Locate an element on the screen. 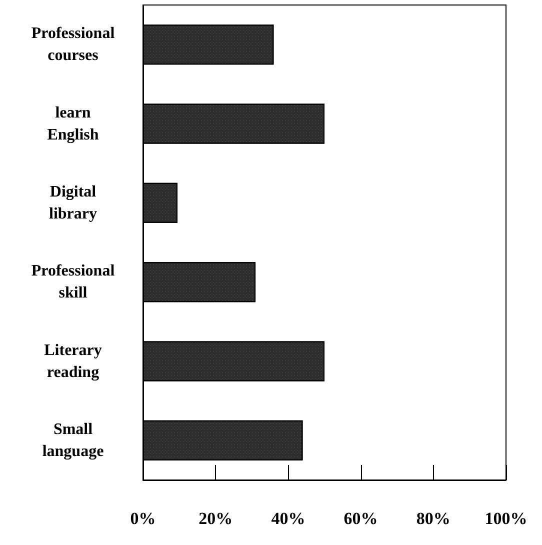 The image size is (542, 545). x-tick-label: 40% is located at coordinates (288, 518).